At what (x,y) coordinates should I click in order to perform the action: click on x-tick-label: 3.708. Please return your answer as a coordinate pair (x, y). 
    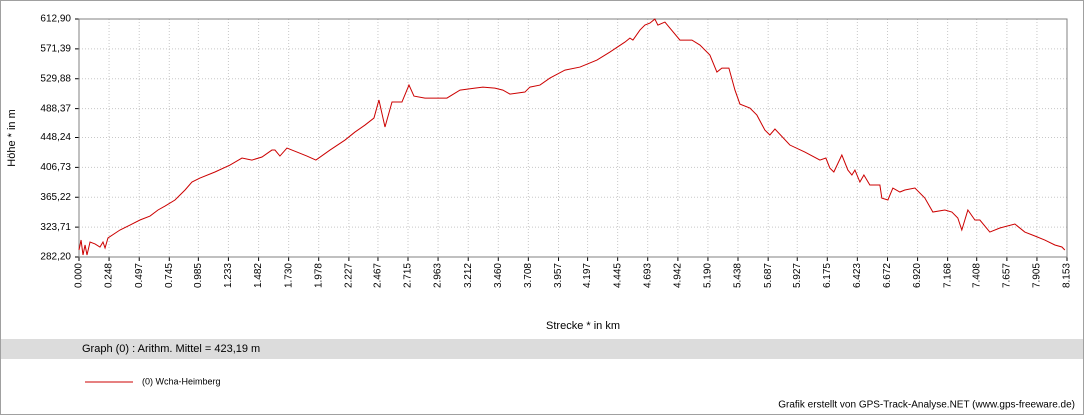
    Looking at the image, I should click on (528, 275).